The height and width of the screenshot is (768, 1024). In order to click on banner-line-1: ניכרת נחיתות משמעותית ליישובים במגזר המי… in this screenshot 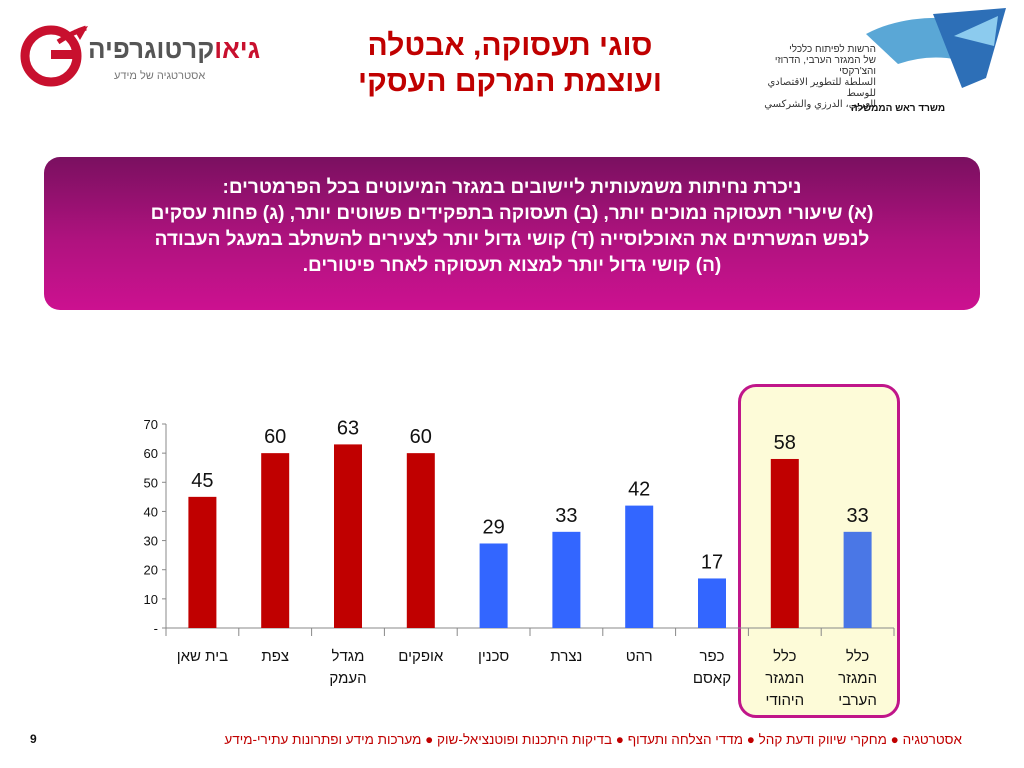, I will do `click(512, 187)`.